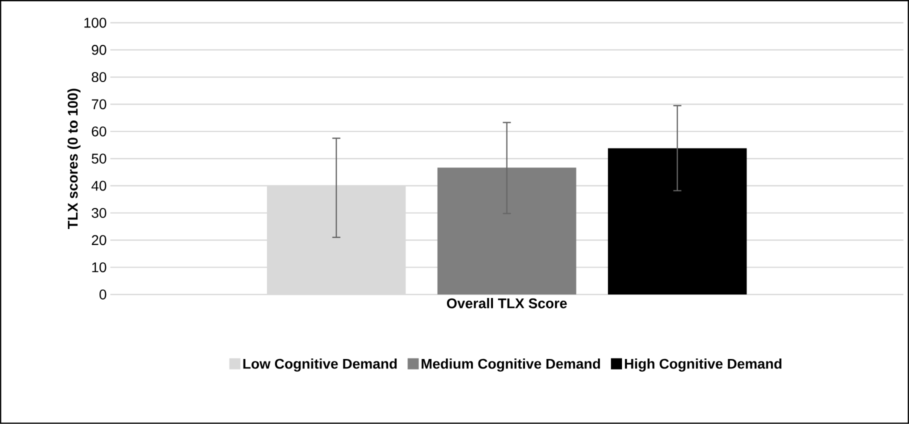  What do you see at coordinates (99, 267) in the screenshot?
I see `y-tick-label: 10` at bounding box center [99, 267].